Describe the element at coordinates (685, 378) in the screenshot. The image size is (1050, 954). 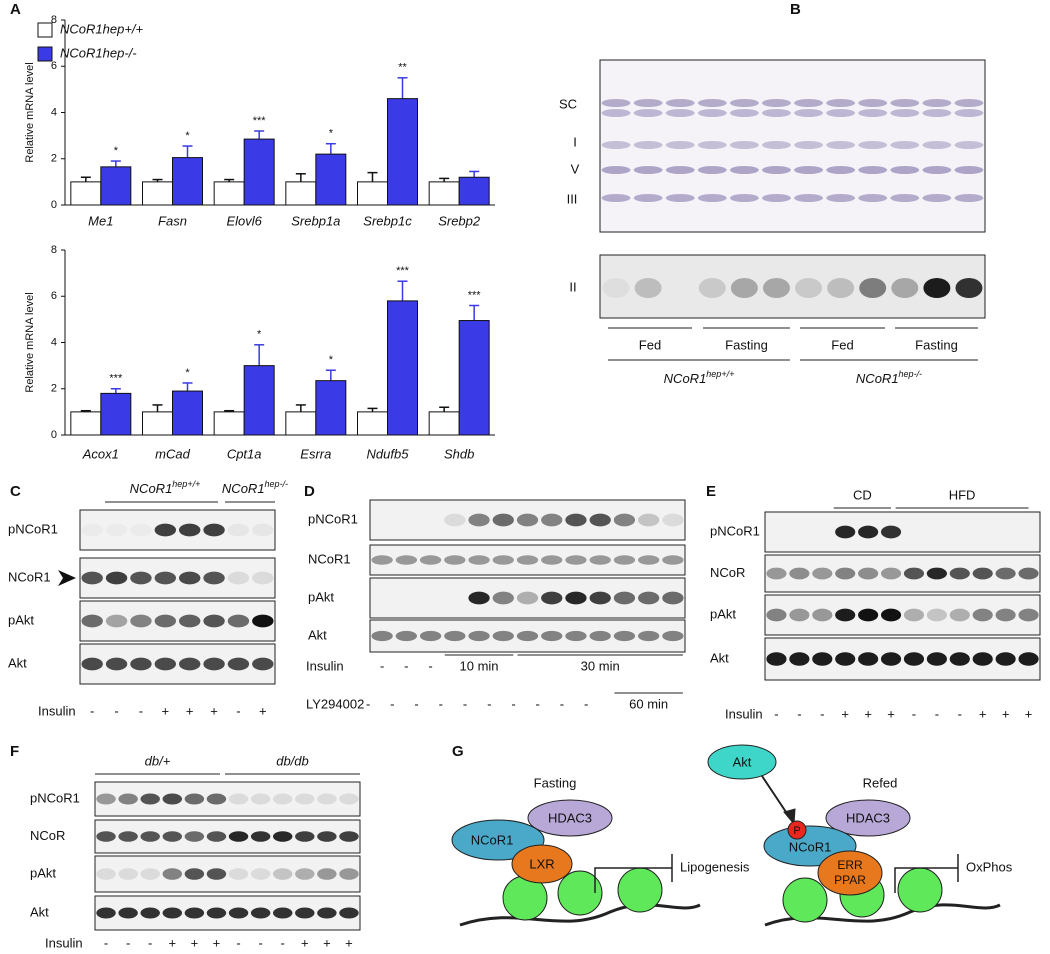
I see `gene: NCoR1` at that location.